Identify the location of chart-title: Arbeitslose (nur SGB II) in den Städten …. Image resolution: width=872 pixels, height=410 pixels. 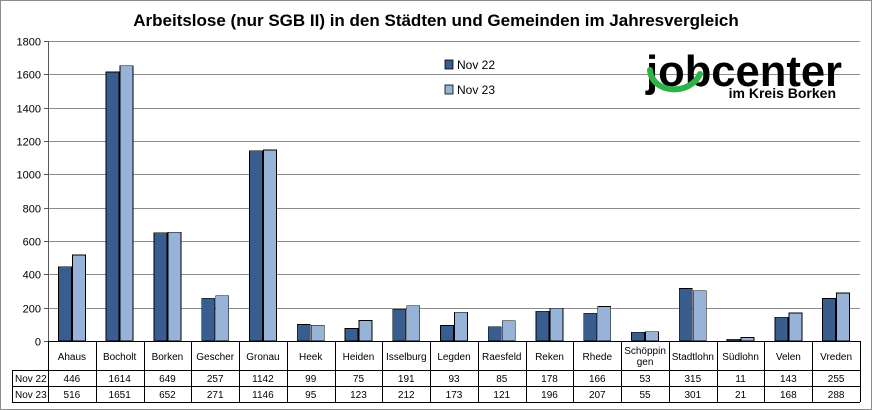
(436, 20).